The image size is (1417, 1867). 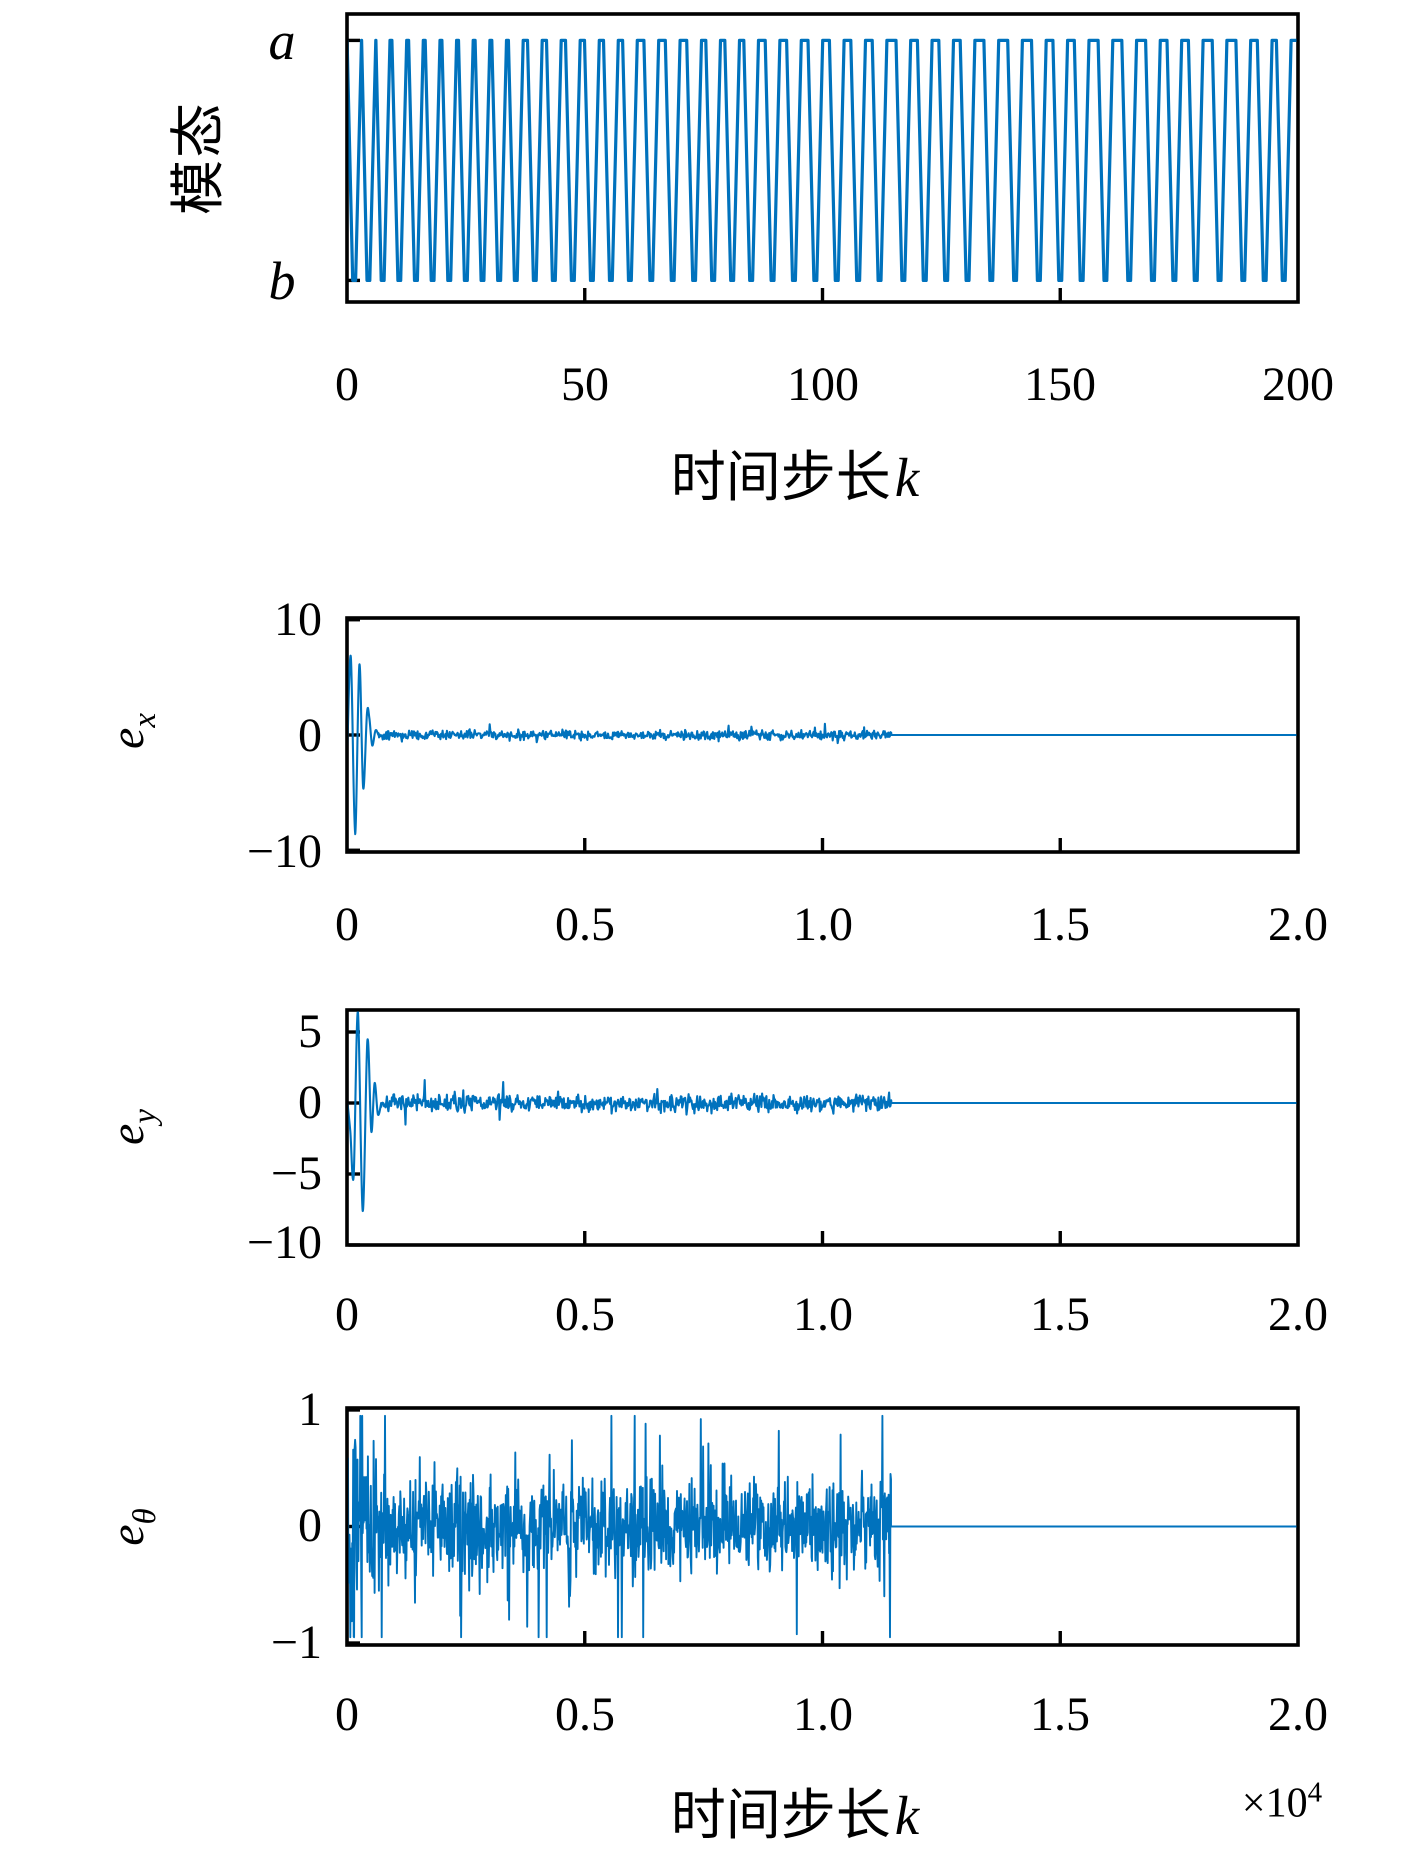 What do you see at coordinates (585, 924) in the screenshot?
I see `plot2-xtick-05: 0.5` at bounding box center [585, 924].